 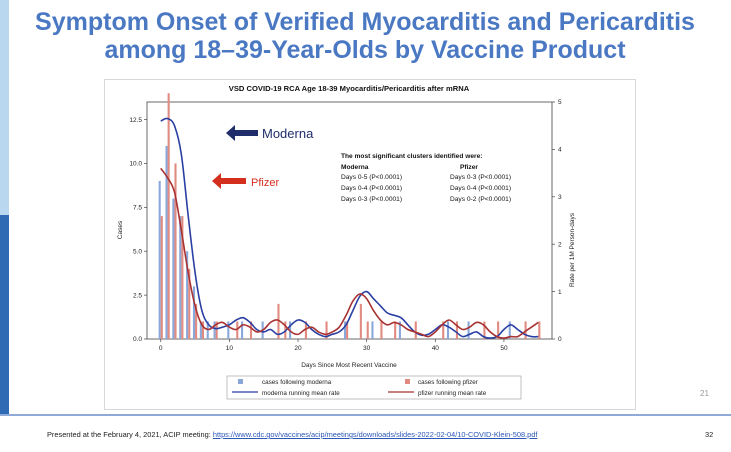 I want to click on cluster-moderna-2: Days 0-4 (P<0.0001), so click(x=371, y=188).